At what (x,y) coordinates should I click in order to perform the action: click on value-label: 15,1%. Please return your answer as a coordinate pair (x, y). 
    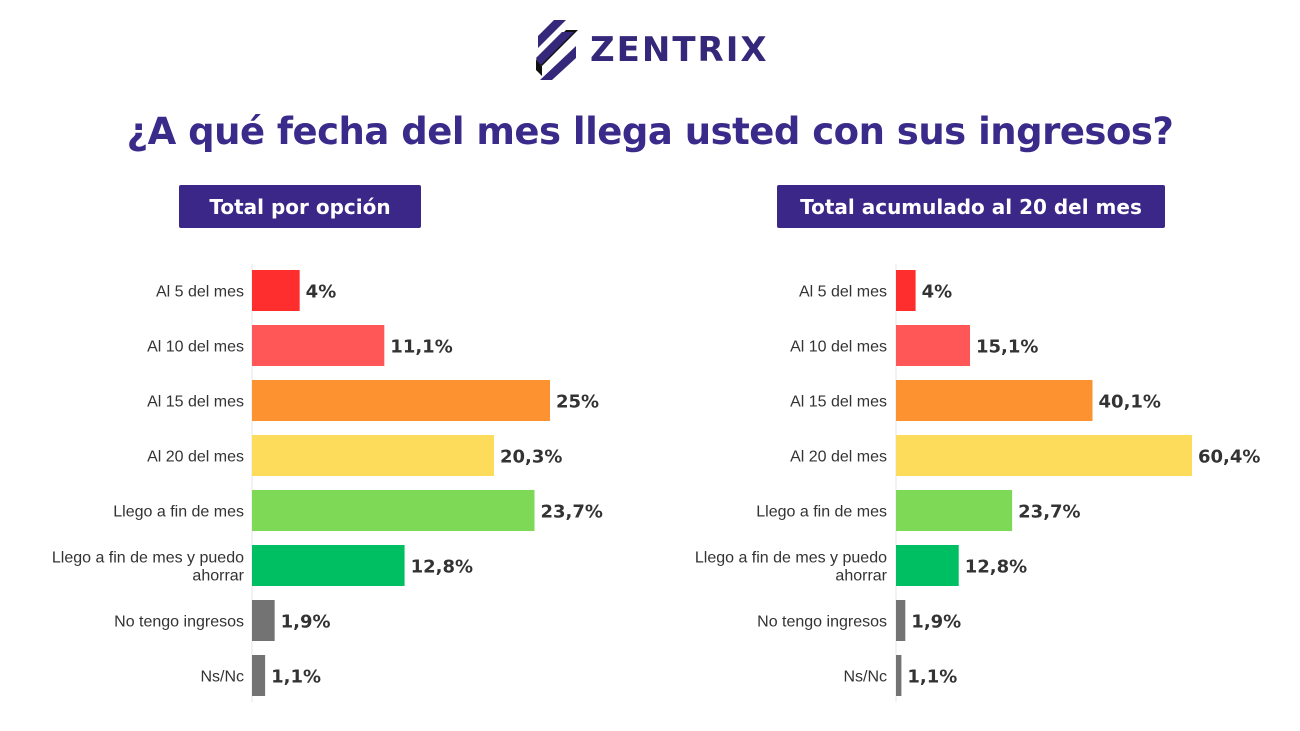
    Looking at the image, I should click on (1007, 347).